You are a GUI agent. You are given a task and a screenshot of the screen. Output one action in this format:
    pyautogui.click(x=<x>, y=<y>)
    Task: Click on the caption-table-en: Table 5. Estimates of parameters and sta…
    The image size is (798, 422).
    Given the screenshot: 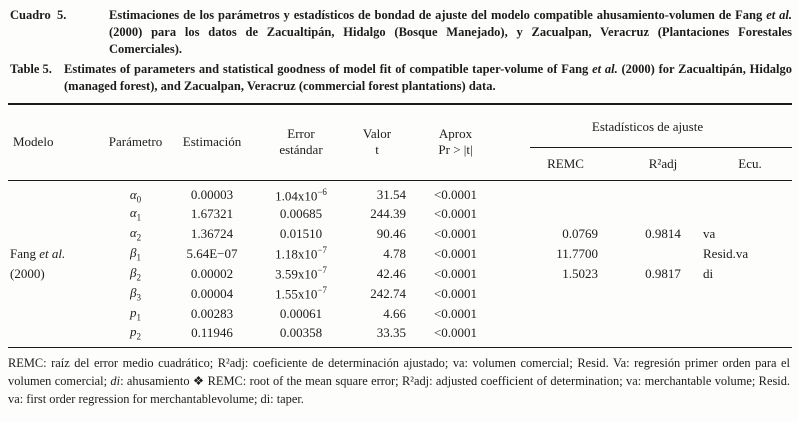 What is the action you would take?
    pyautogui.click(x=401, y=78)
    